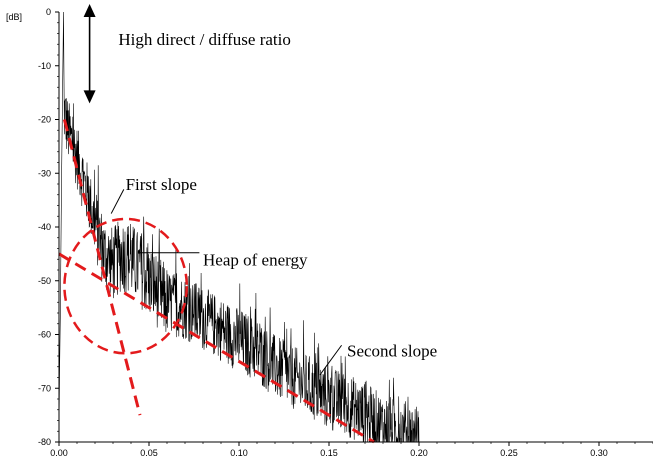 This screenshot has width=653, height=463. What do you see at coordinates (89, 97) in the screenshot?
I see `arrow-head-down` at bounding box center [89, 97].